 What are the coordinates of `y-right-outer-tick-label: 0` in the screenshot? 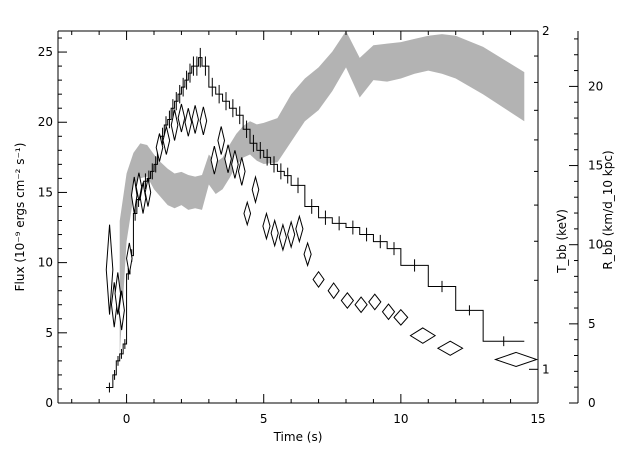 It's located at (592, 403).